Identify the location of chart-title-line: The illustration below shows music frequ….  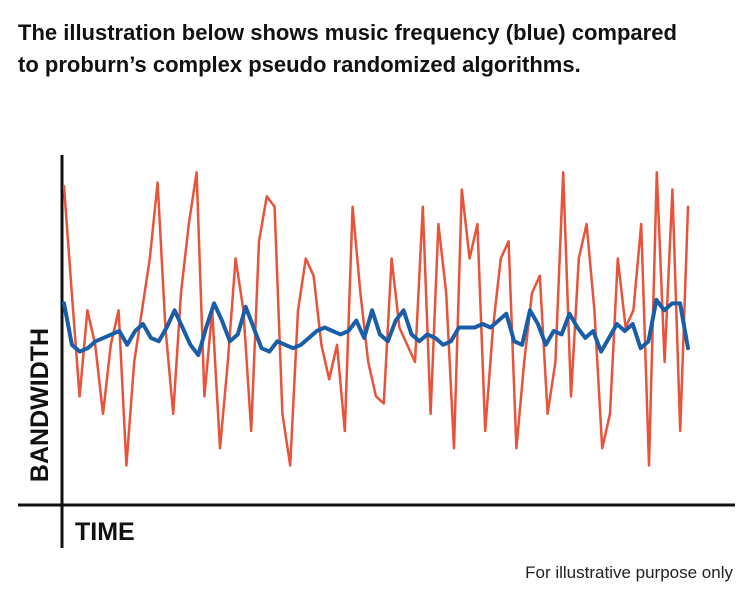
(347, 32).